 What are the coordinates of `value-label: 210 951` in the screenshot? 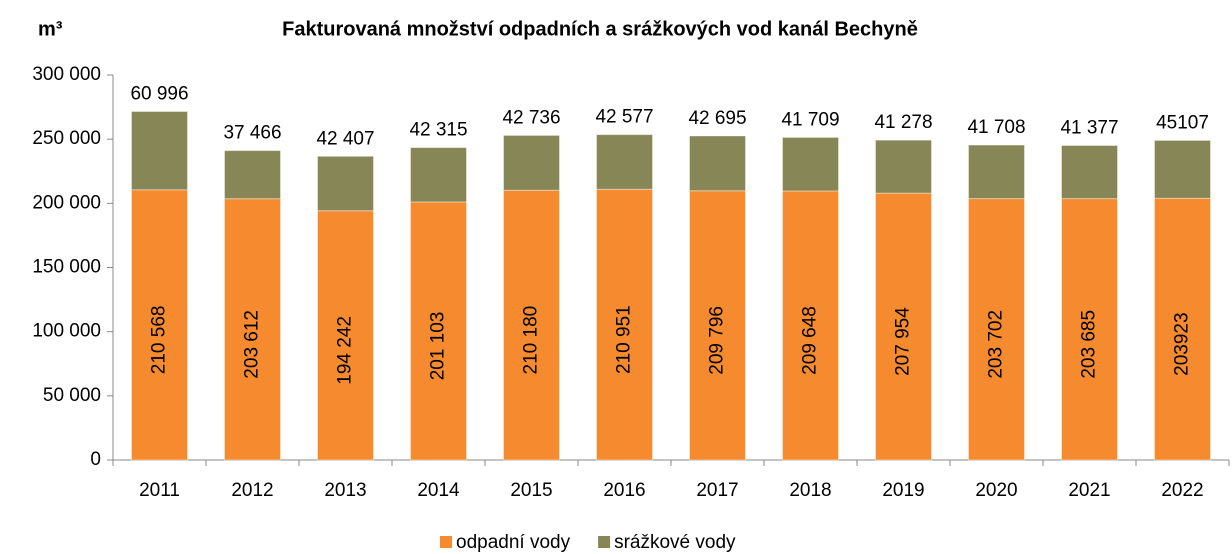 It's located at (624, 339).